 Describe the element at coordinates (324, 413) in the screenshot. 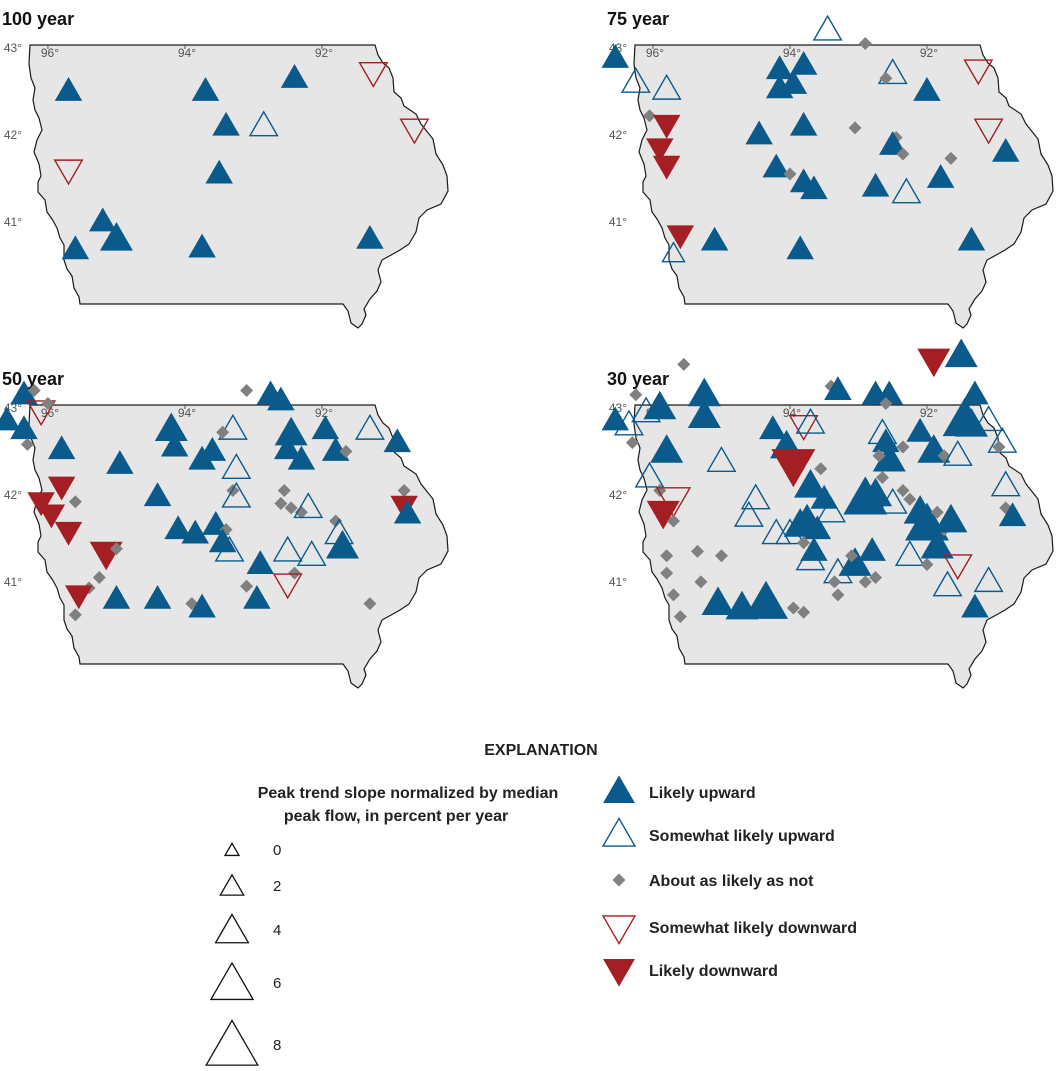

I see `lon-tick-label: 92°` at that location.